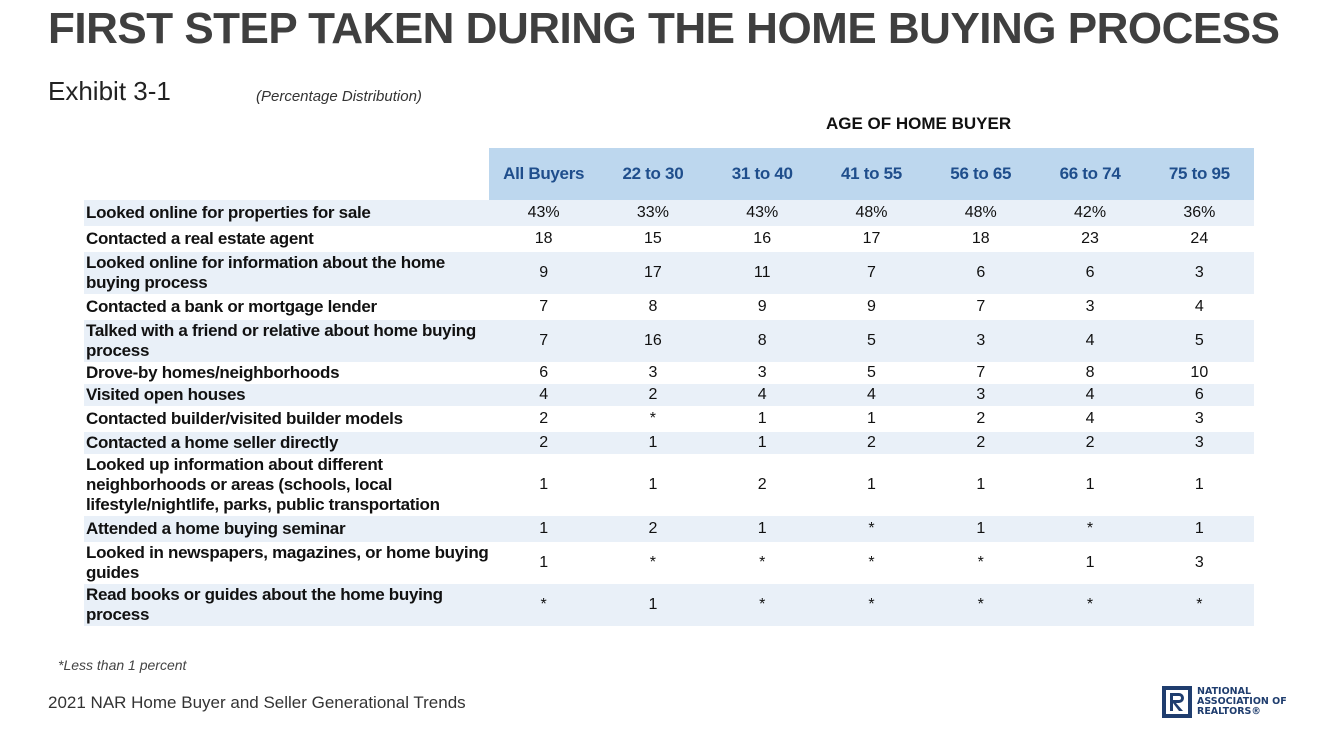 Image resolution: width=1331 pixels, height=731 pixels. I want to click on column-header: 31 to 40, so click(762, 173).